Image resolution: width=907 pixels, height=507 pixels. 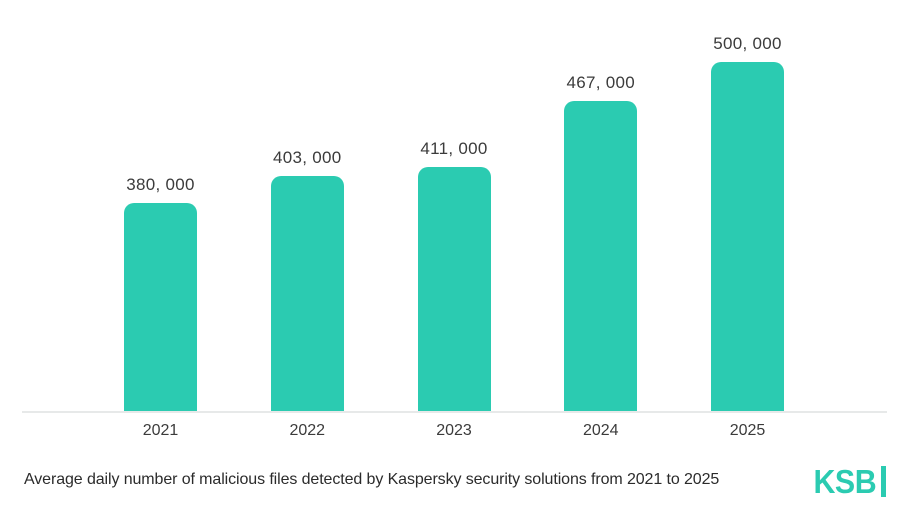 What do you see at coordinates (454, 148) in the screenshot?
I see `bar-value-label: 411, 000` at bounding box center [454, 148].